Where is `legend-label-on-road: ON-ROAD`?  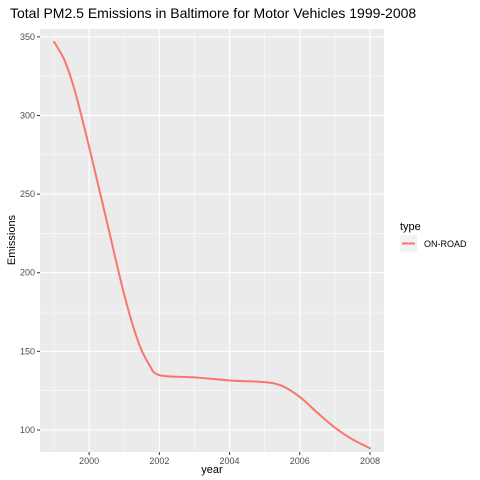 legend-label-on-road: ON-ROAD is located at coordinates (445, 244).